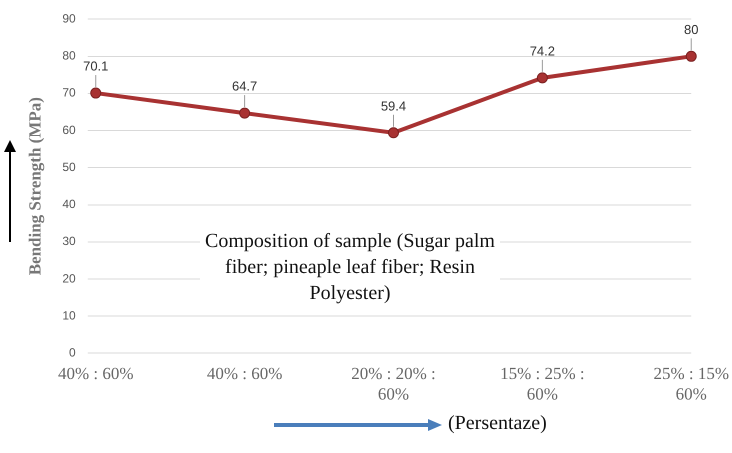  I want to click on y-tick-label: 0, so click(72, 353).